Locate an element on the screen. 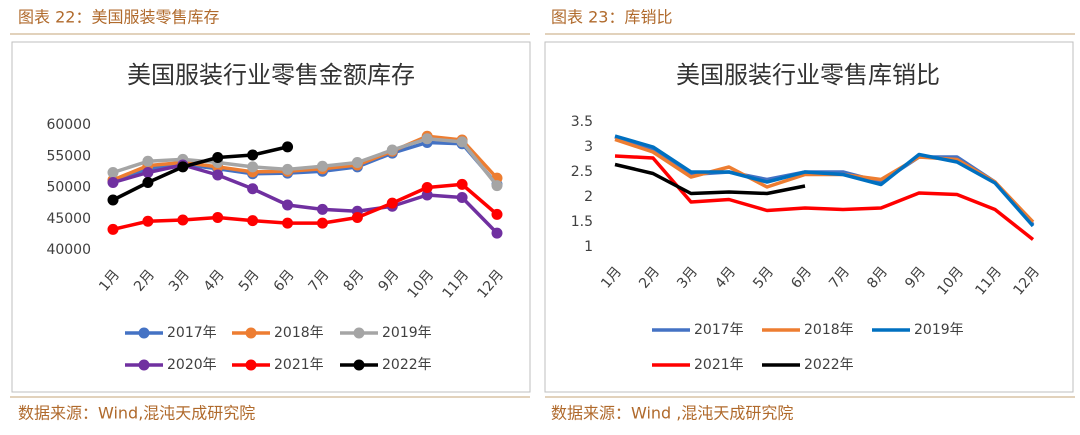  y-tick-label: 50000 is located at coordinates (68, 188).